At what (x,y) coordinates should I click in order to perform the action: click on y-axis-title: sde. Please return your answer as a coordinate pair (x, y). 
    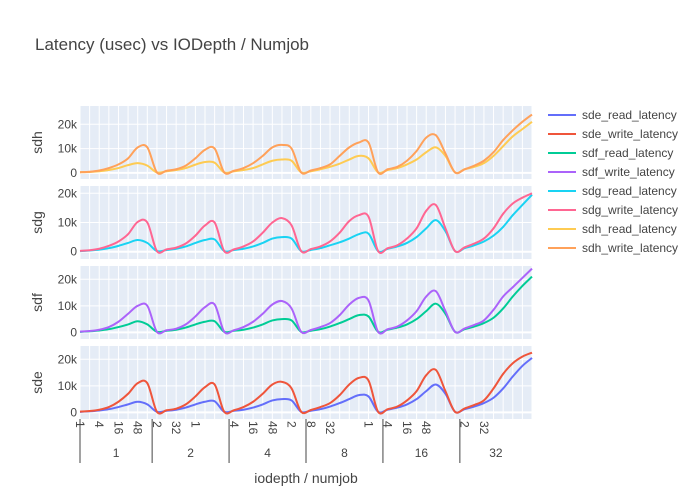
    Looking at the image, I should click on (37, 382).